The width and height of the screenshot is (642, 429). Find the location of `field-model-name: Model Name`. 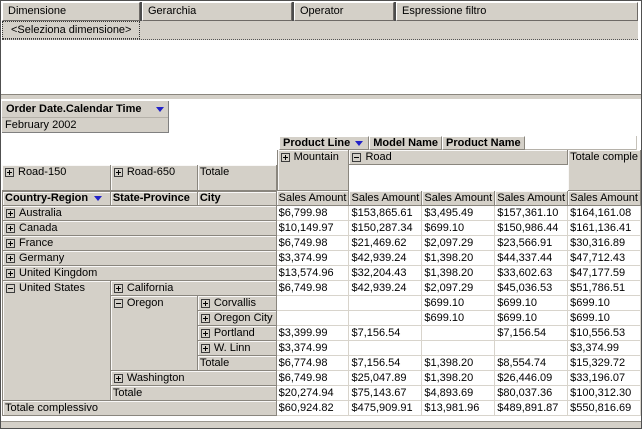

field-model-name: Model Name is located at coordinates (406, 143).